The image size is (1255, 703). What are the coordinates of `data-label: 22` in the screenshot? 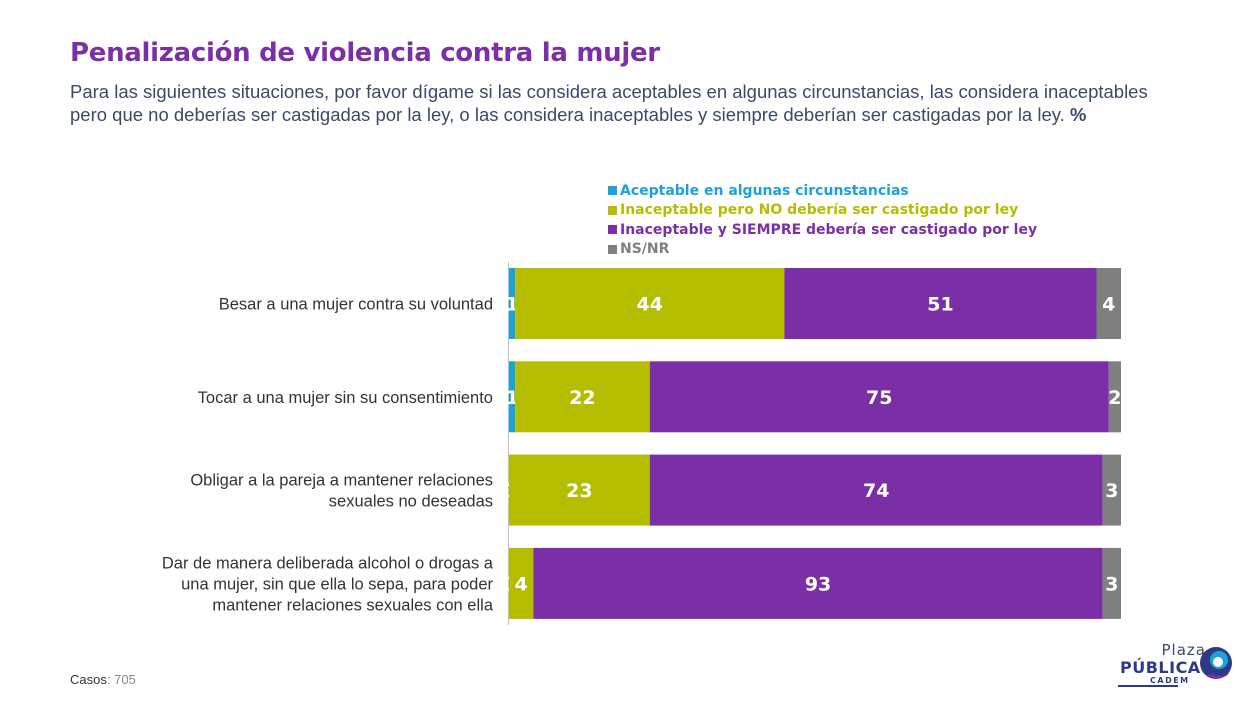 It's located at (582, 398).